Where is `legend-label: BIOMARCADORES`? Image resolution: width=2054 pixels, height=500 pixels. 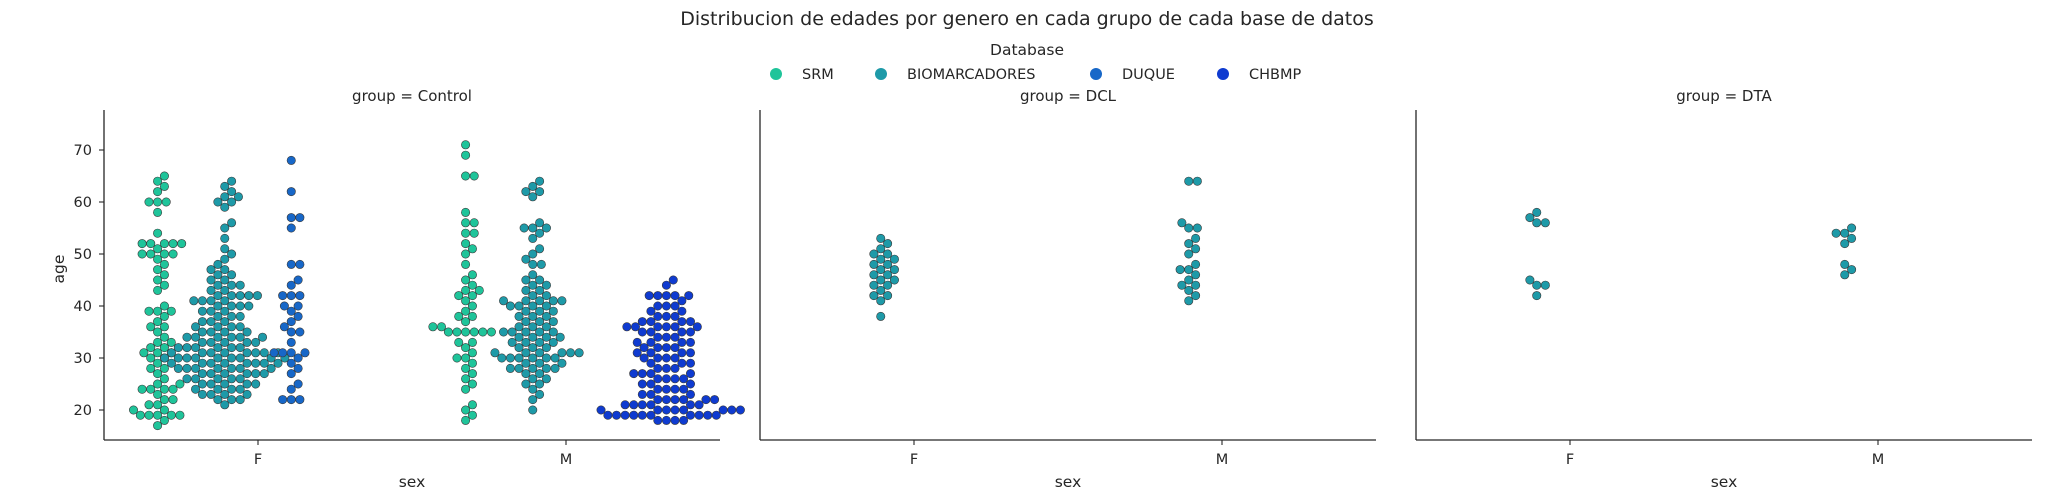
legend-label: BIOMARCADORES is located at coordinates (971, 75).